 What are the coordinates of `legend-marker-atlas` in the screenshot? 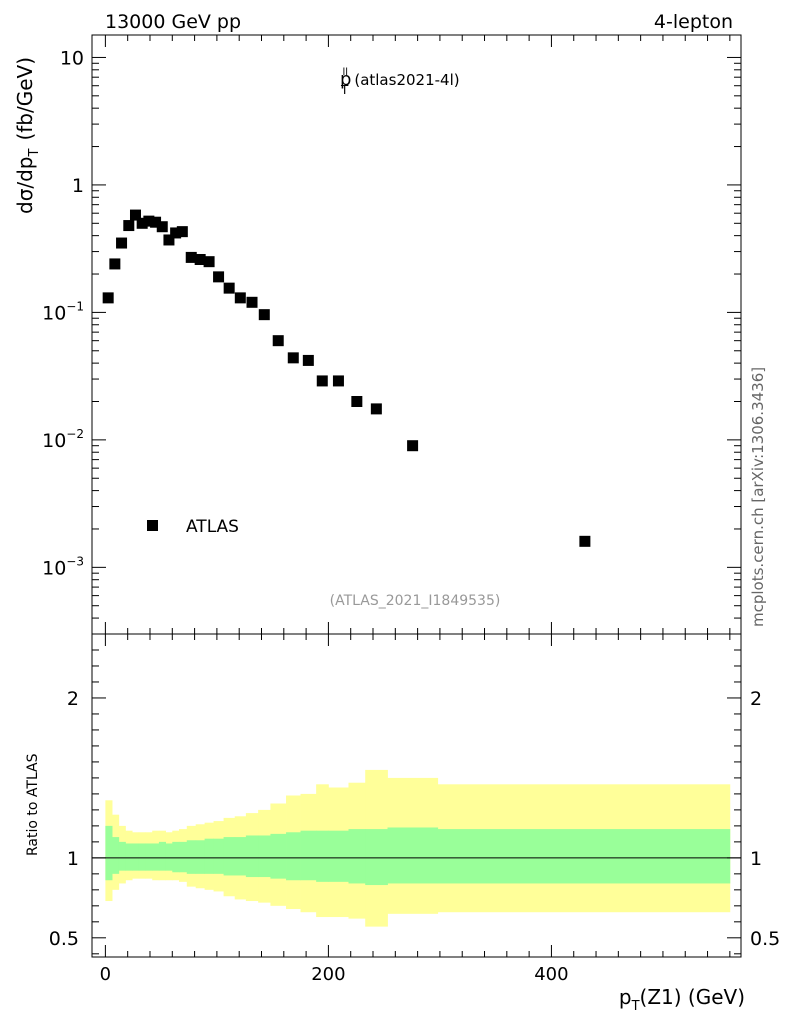 It's located at (152, 525).